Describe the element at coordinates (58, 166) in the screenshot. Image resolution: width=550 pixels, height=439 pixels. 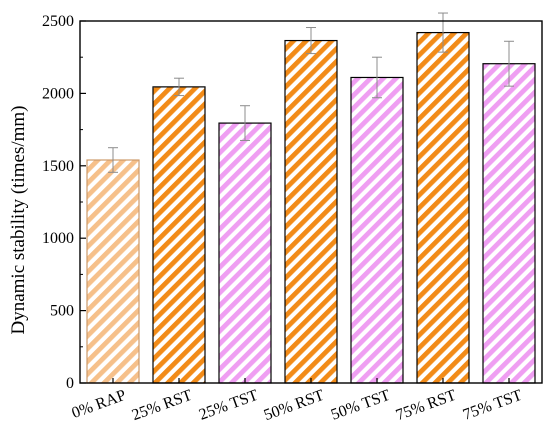
I see `y-tick-label: 1500` at that location.